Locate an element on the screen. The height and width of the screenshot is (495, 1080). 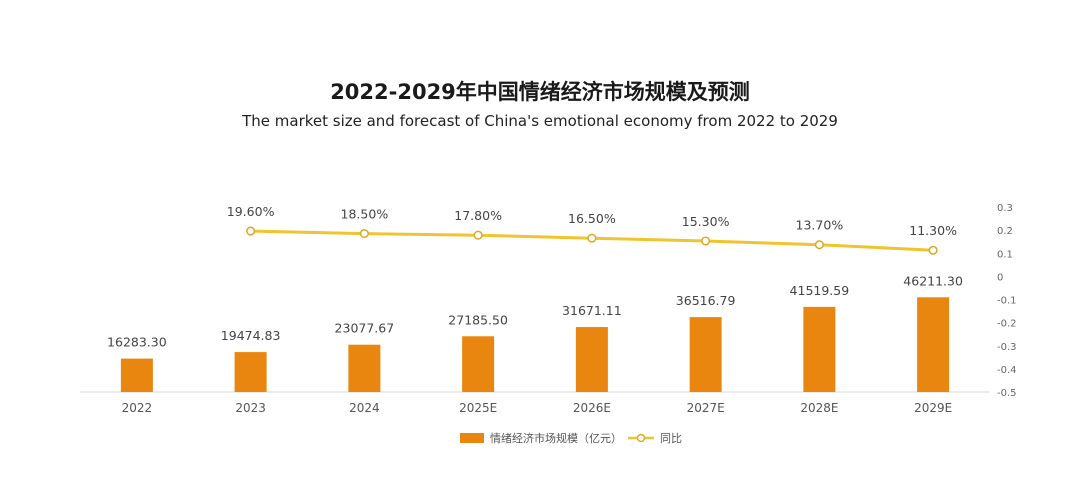
bar-value-label: 16283.30 is located at coordinates (137, 342).